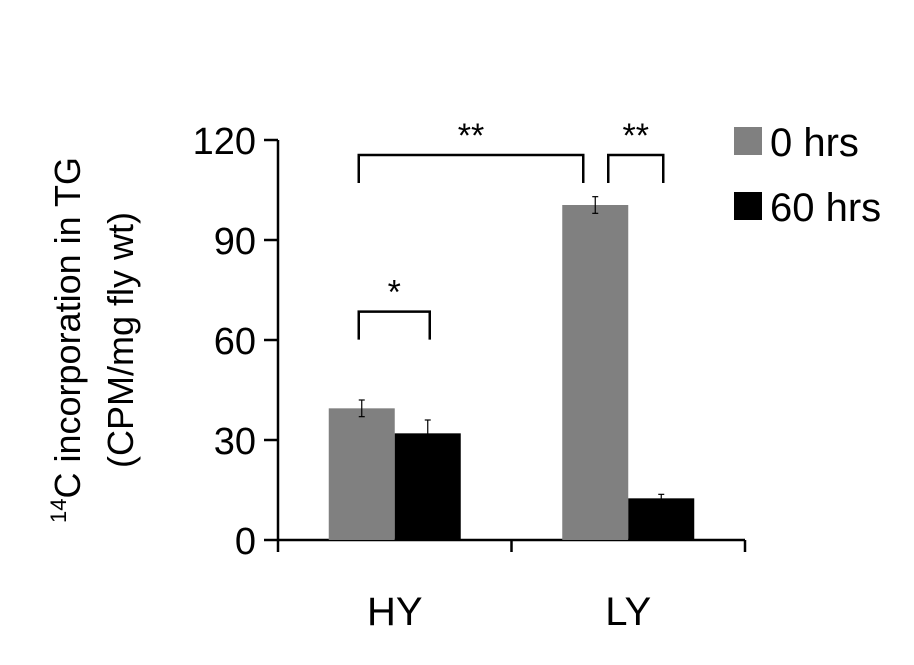 The height and width of the screenshot is (665, 914). Describe the element at coordinates (825, 208) in the screenshot. I see `legend-label-60-hrs: 60 hrs` at that location.